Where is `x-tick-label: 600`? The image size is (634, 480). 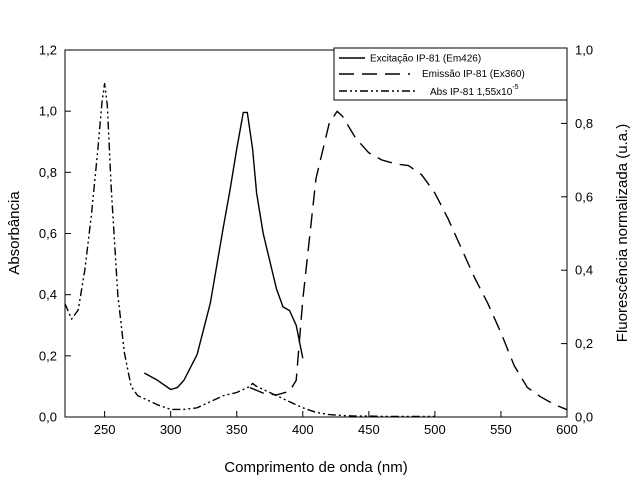 x-tick-label: 600 is located at coordinates (567, 429).